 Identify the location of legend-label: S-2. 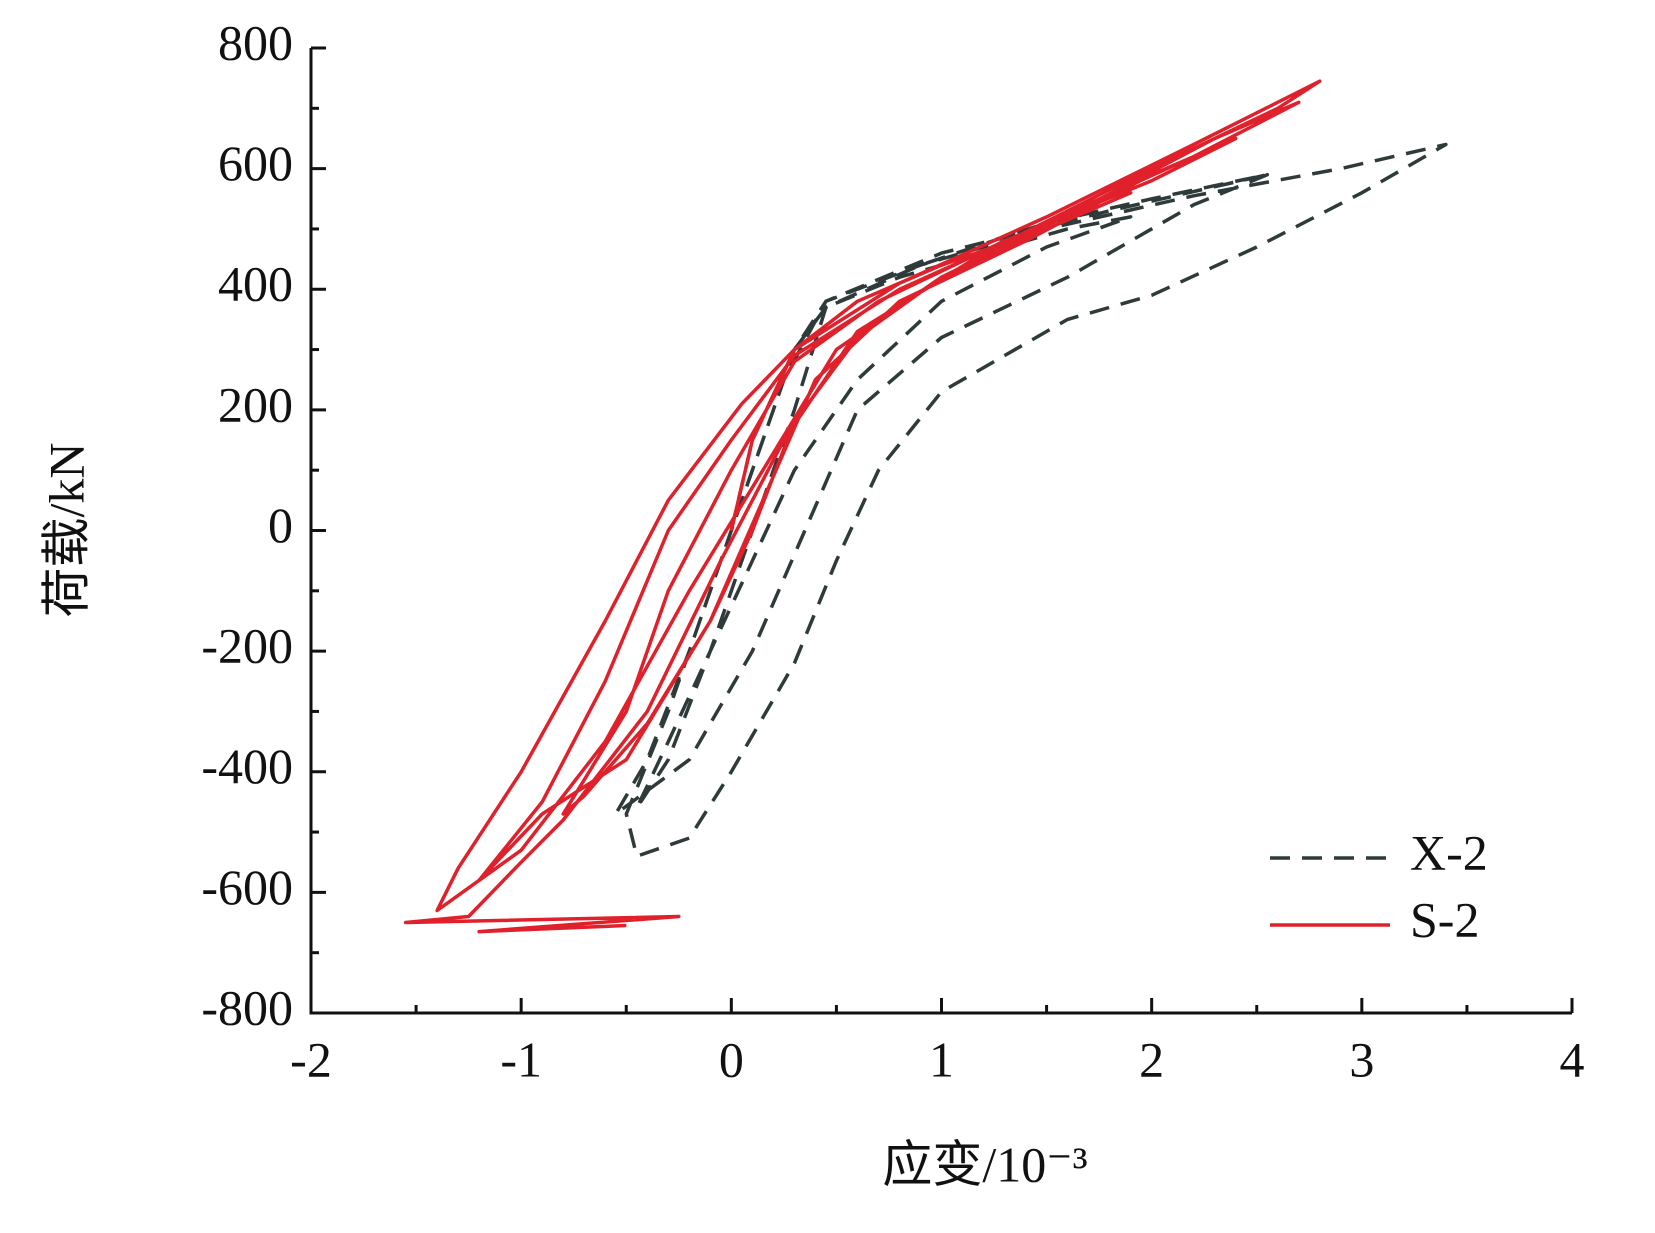
(1444, 919).